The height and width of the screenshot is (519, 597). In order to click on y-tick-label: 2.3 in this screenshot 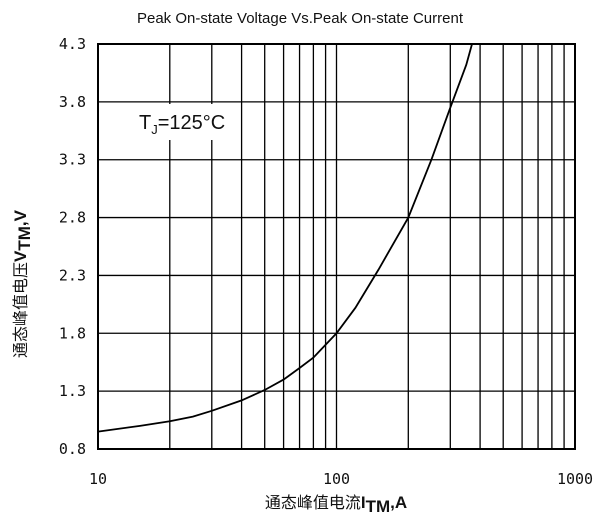, I will do `click(72, 275)`.